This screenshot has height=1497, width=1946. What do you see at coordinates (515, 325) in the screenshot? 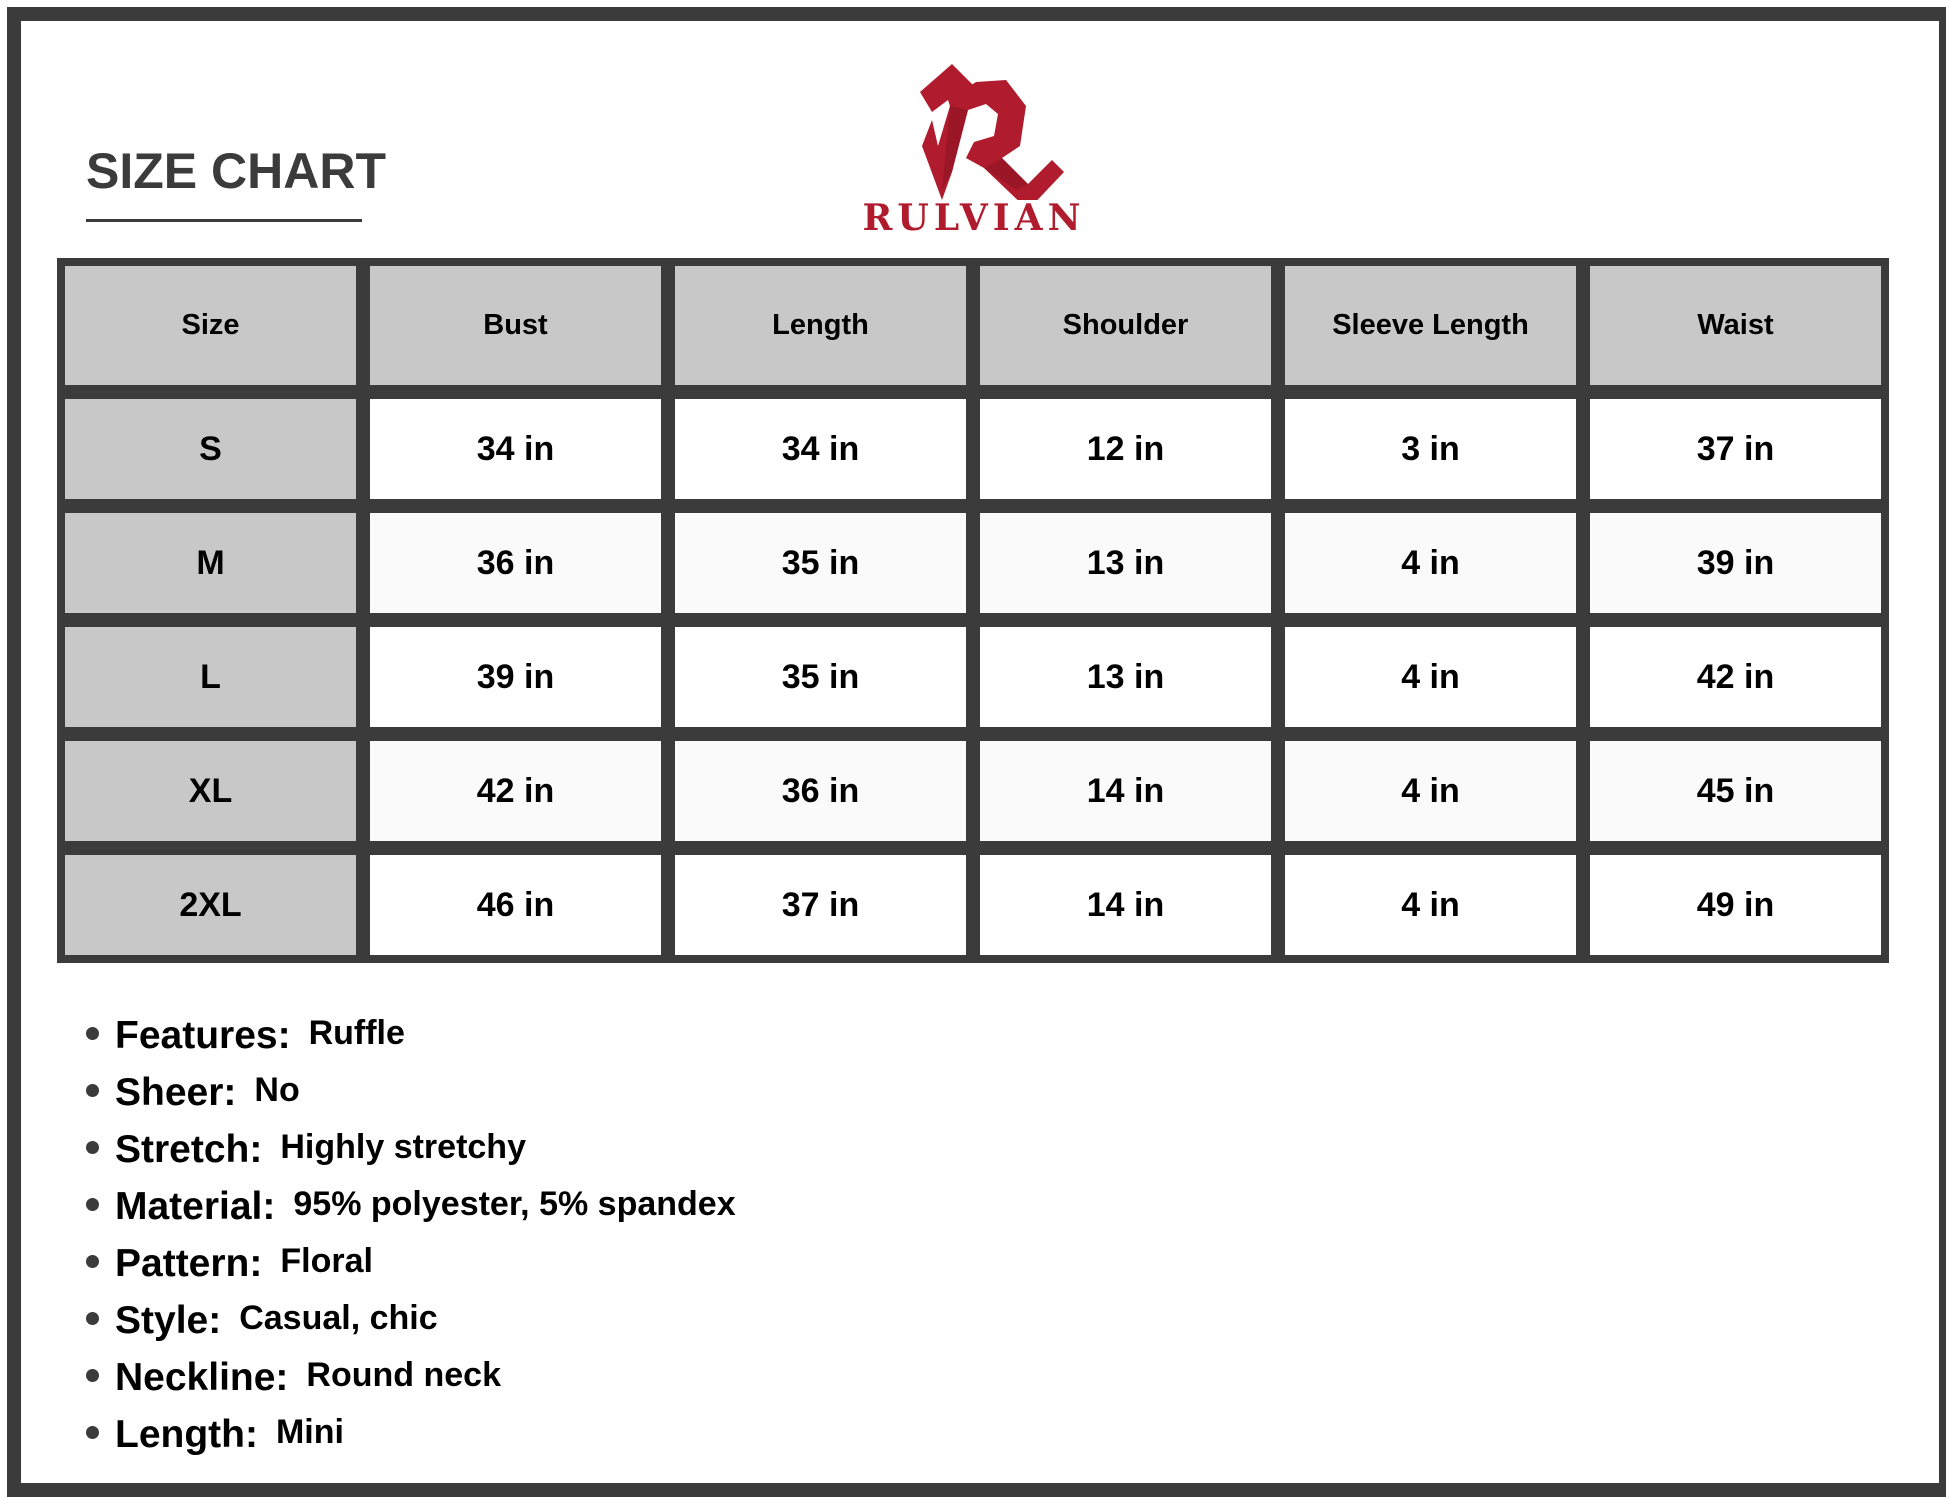
I see `column-header-bust: Bust` at bounding box center [515, 325].